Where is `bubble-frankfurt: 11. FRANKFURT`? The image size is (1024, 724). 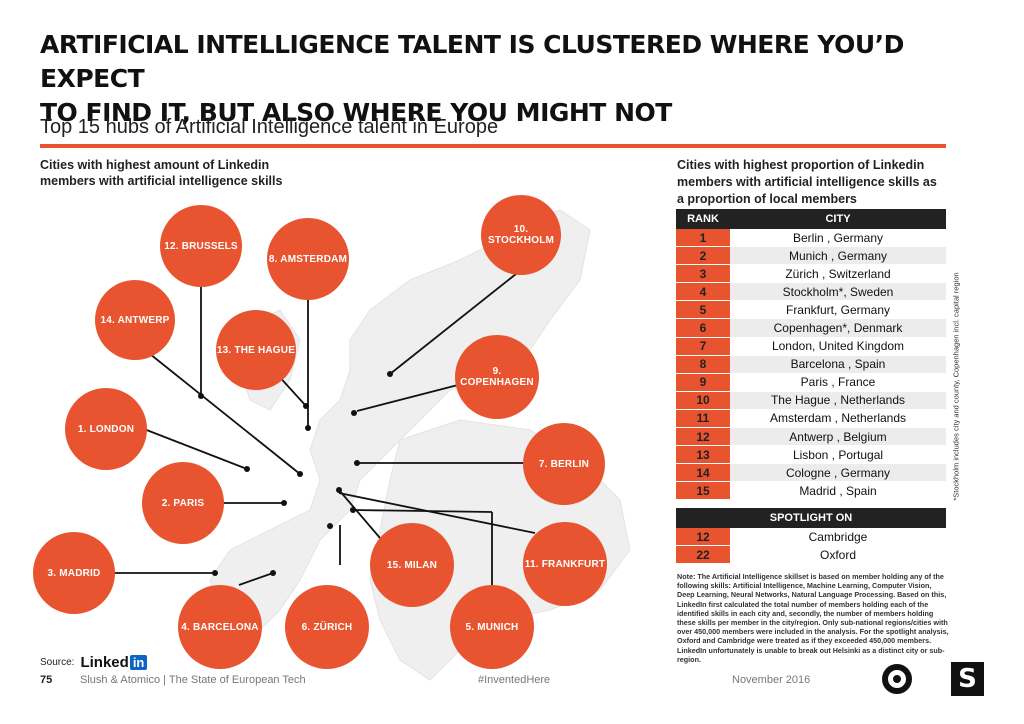 bubble-frankfurt: 11. FRANKFURT is located at coordinates (565, 564).